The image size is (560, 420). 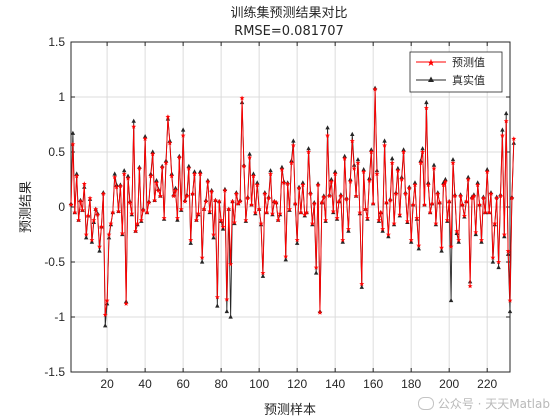 What do you see at coordinates (59, 317) in the screenshot?
I see `y-tick-label: -1` at bounding box center [59, 317].